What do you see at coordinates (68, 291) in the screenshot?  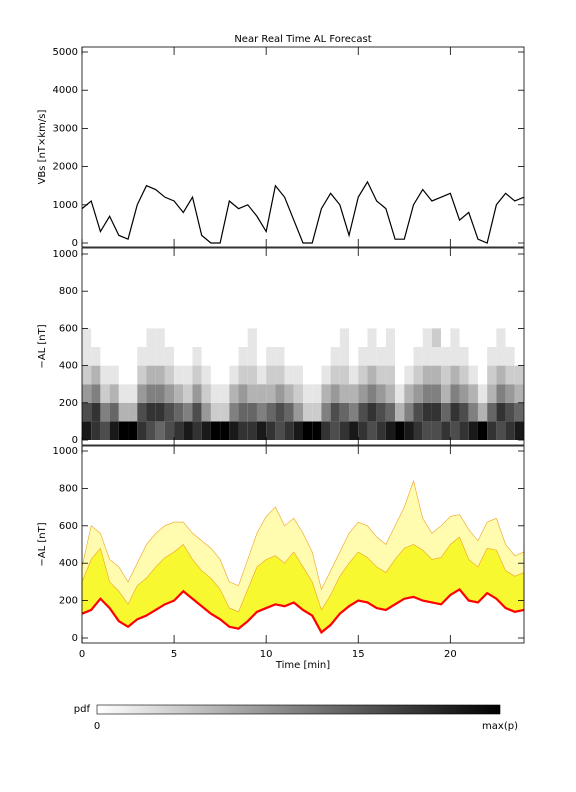 I see `y-tick-label: 800` at bounding box center [68, 291].